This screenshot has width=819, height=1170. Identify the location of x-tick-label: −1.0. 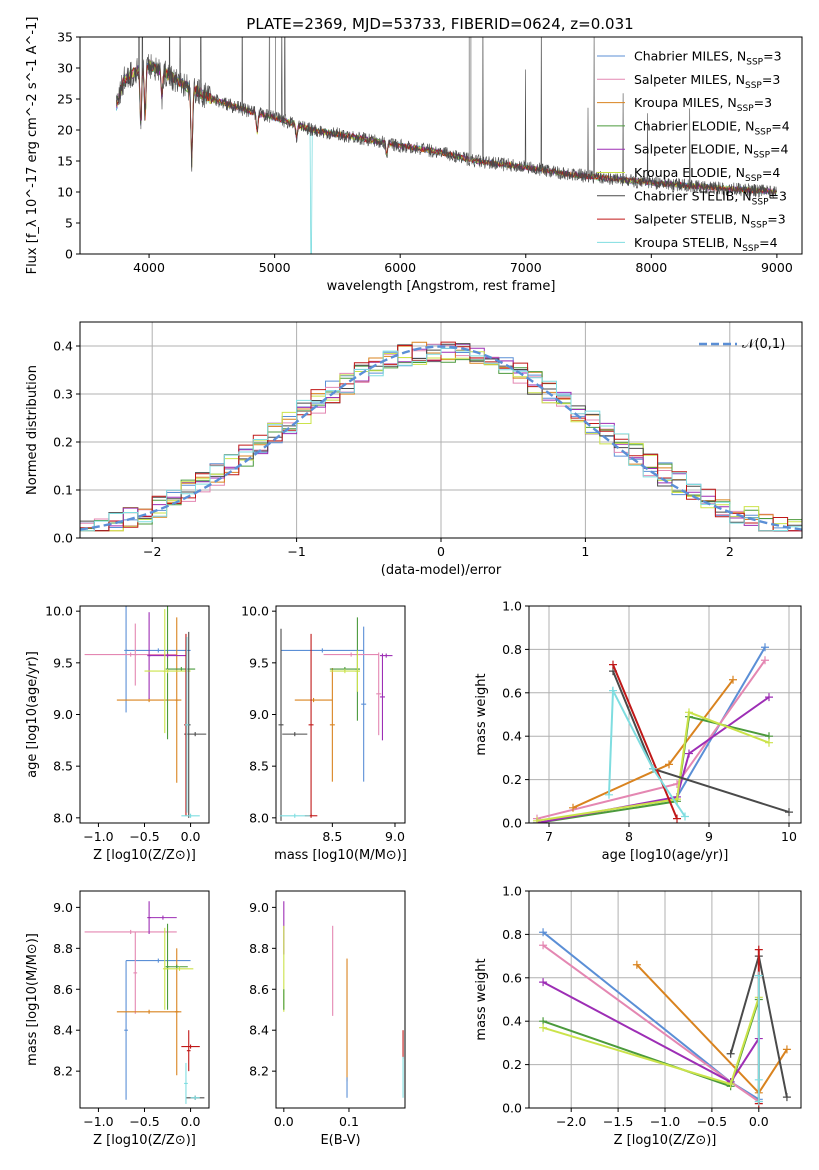
(98, 836).